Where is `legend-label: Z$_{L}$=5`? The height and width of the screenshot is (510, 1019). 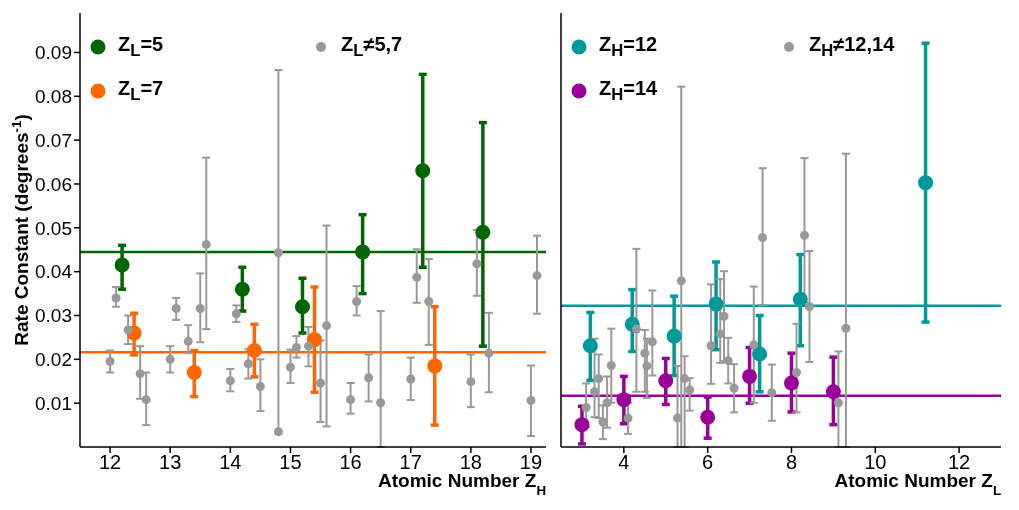 legend-label: Z$_{L}$=5 is located at coordinates (141, 47).